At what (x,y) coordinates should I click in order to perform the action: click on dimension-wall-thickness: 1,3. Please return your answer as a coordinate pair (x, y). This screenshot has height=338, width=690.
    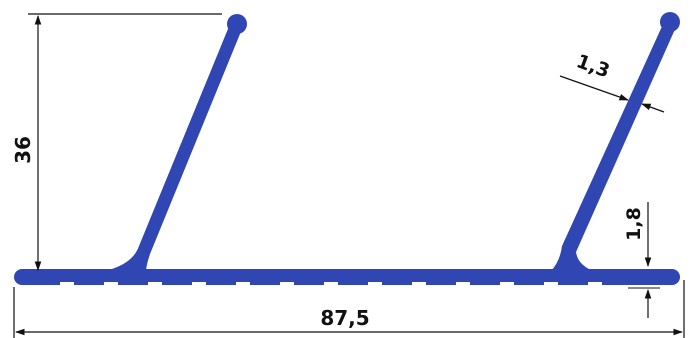
    Looking at the image, I should click on (612, 81).